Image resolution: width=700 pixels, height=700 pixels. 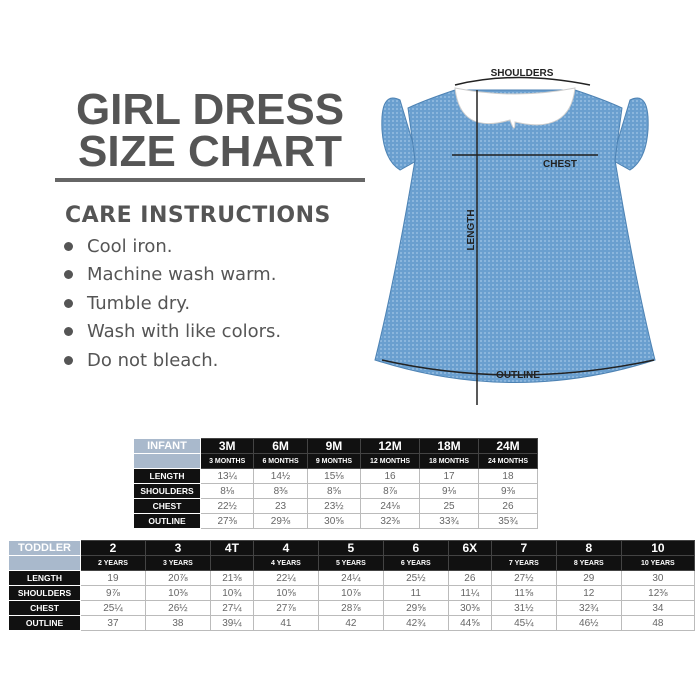 What do you see at coordinates (350, 548) in the screenshot?
I see `size-header: 5` at bounding box center [350, 548].